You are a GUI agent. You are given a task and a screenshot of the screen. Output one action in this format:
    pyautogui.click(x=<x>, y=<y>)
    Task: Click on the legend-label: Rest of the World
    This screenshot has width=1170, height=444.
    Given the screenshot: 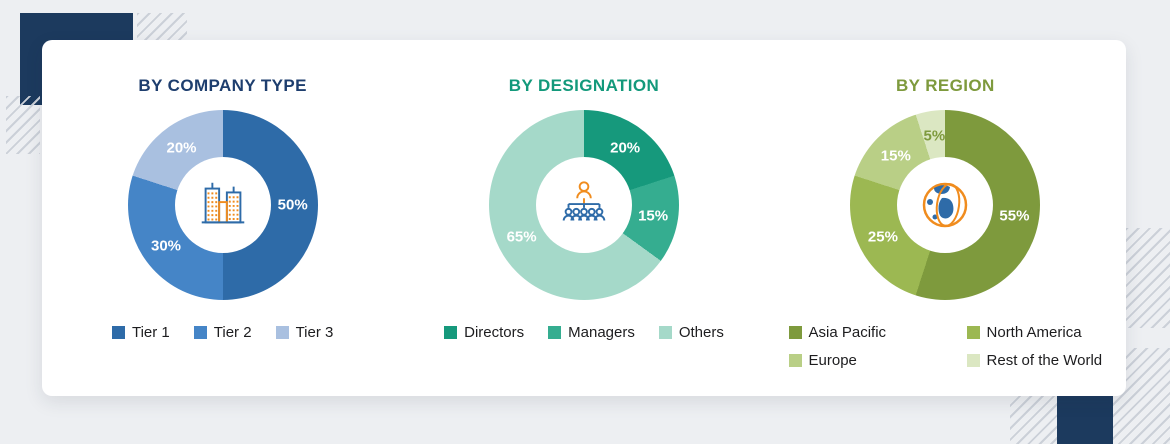 What is the action you would take?
    pyautogui.click(x=1044, y=360)
    